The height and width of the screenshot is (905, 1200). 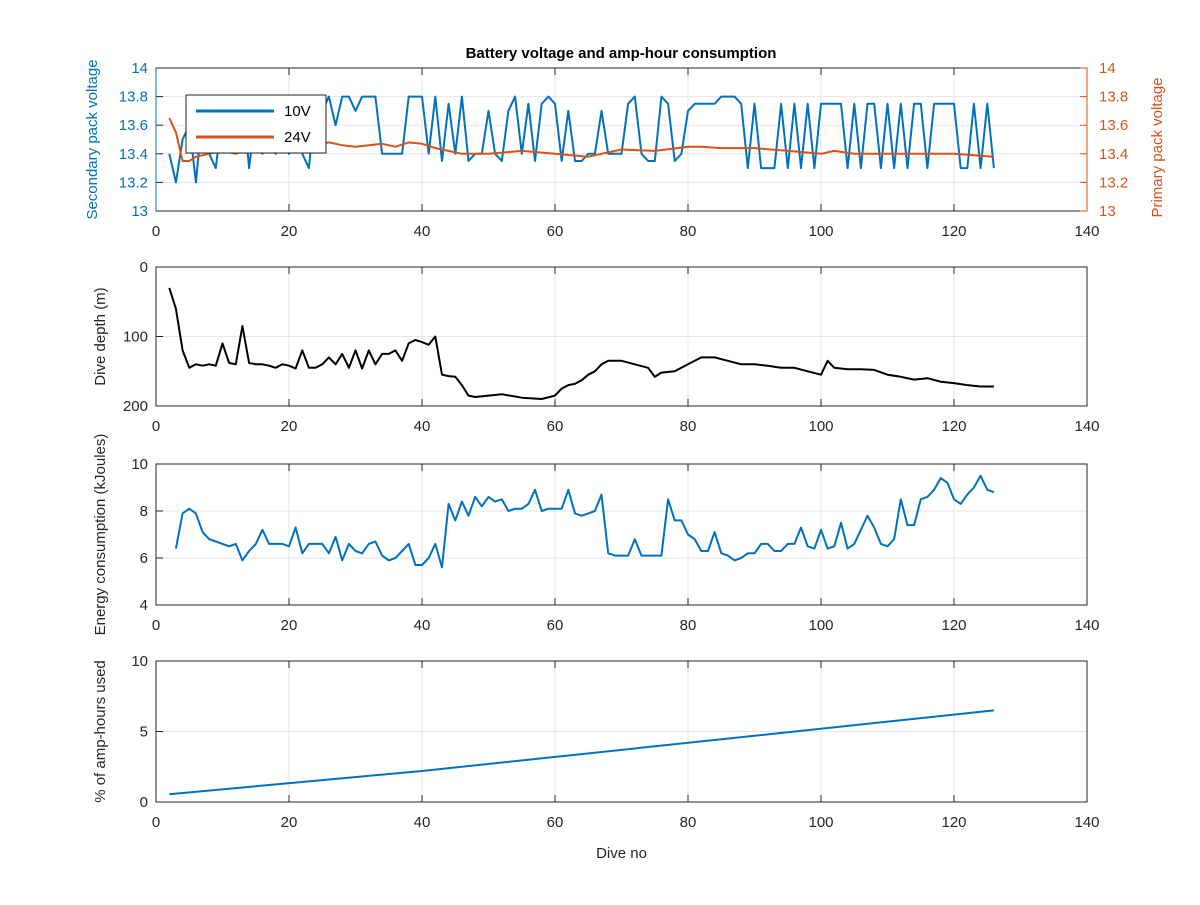 I want to click on y-right-tick-label: 13.2, so click(x=1113, y=182).